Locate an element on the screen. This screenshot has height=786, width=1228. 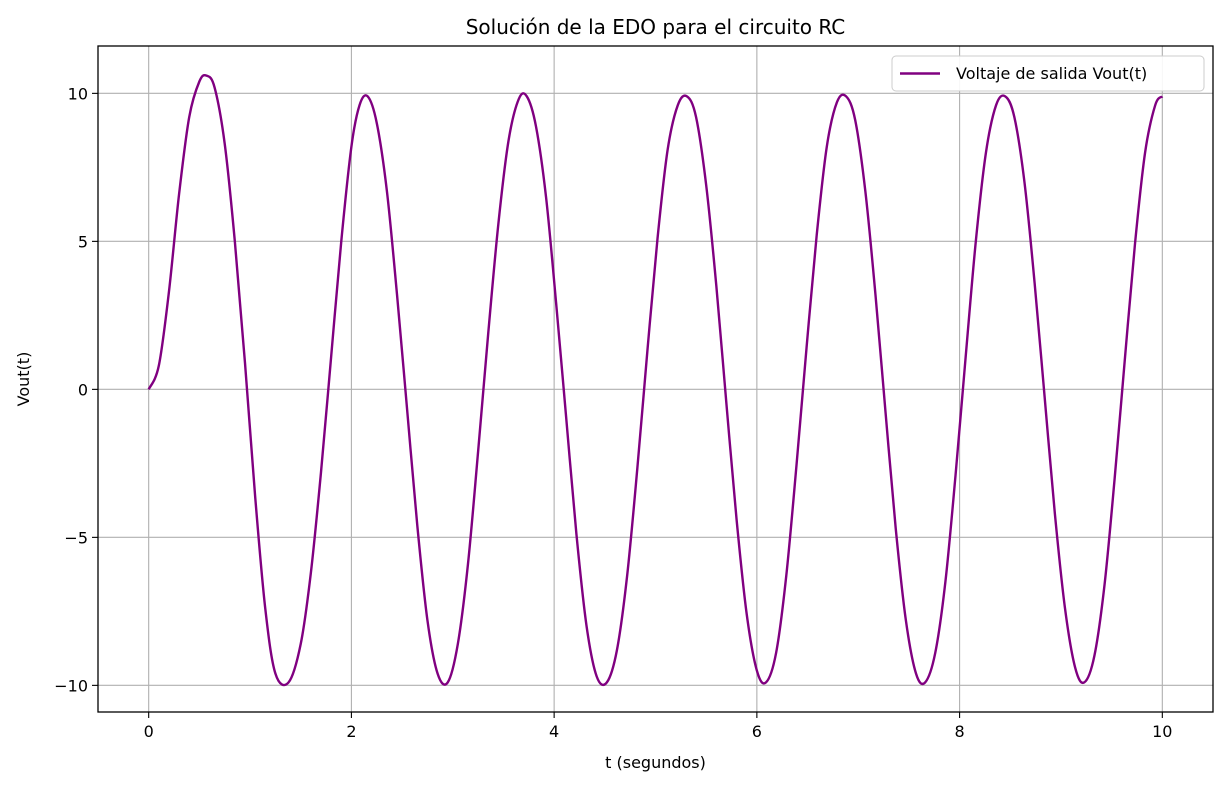
y-tick-label: 0 is located at coordinates (83, 389).